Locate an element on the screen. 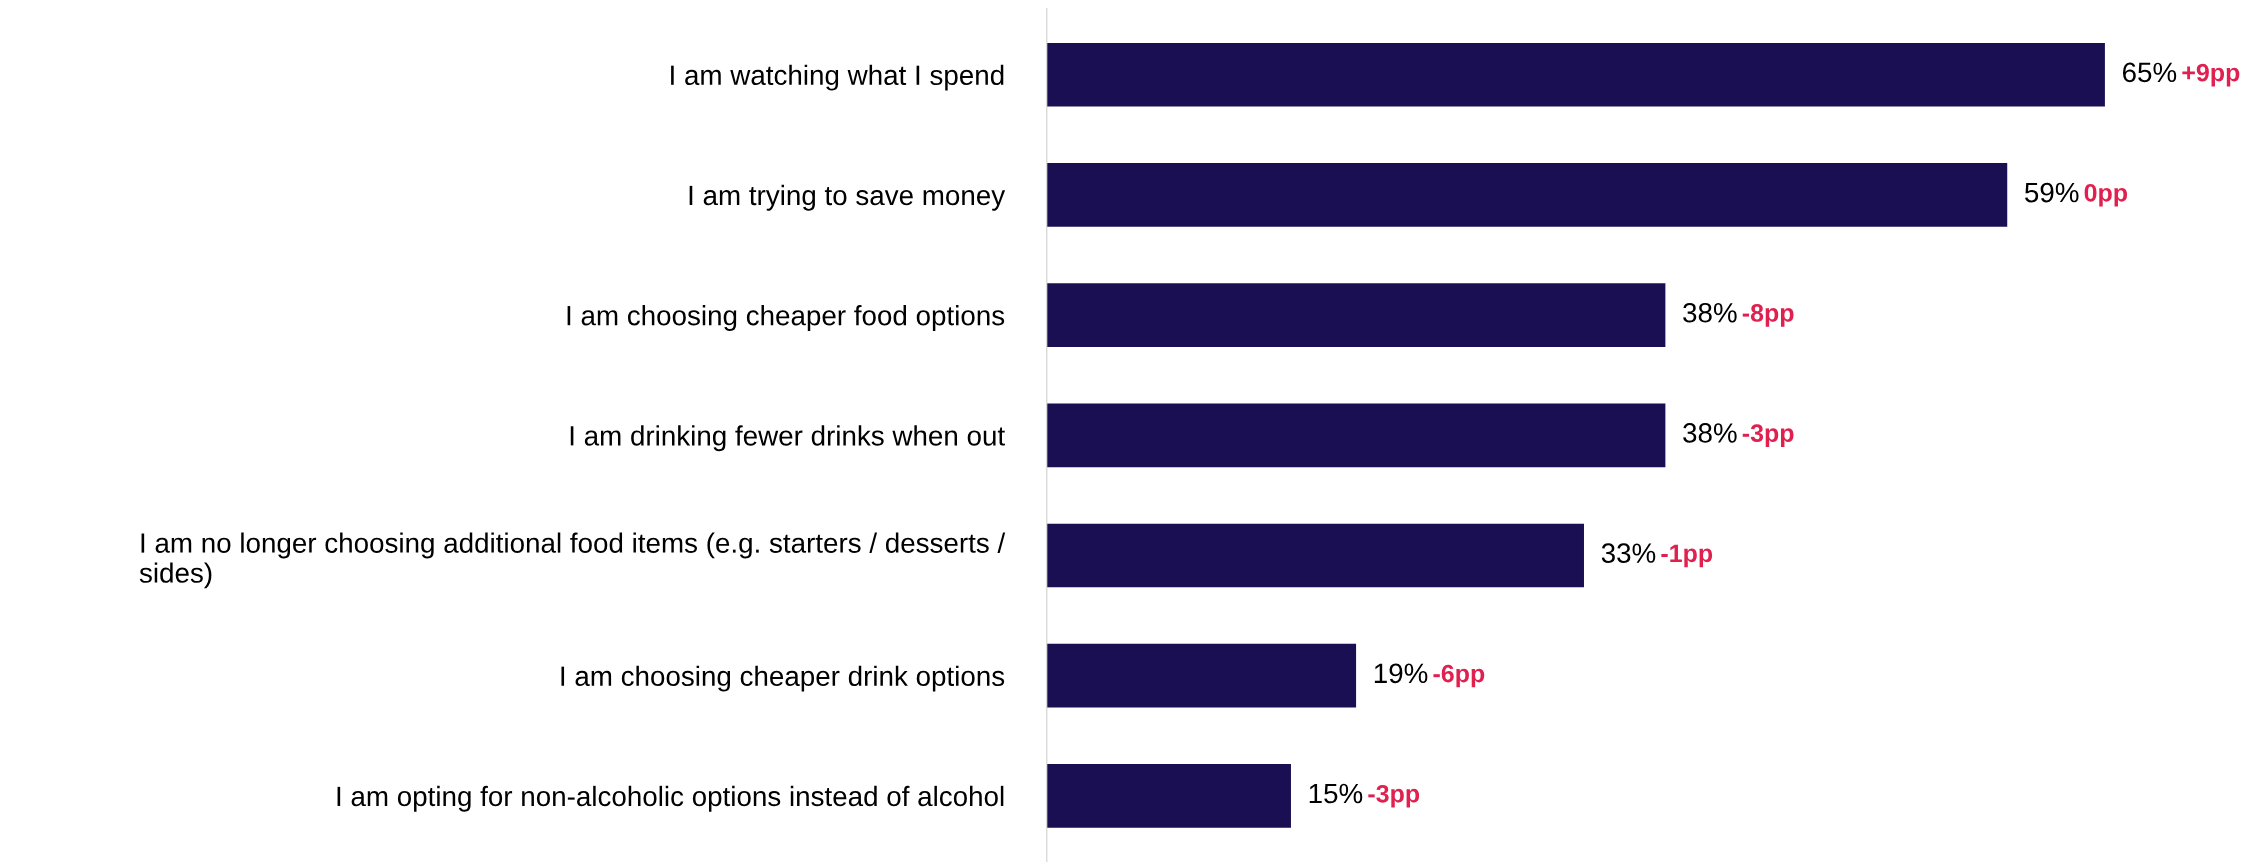  data-label: 59% is located at coordinates (2052, 192).